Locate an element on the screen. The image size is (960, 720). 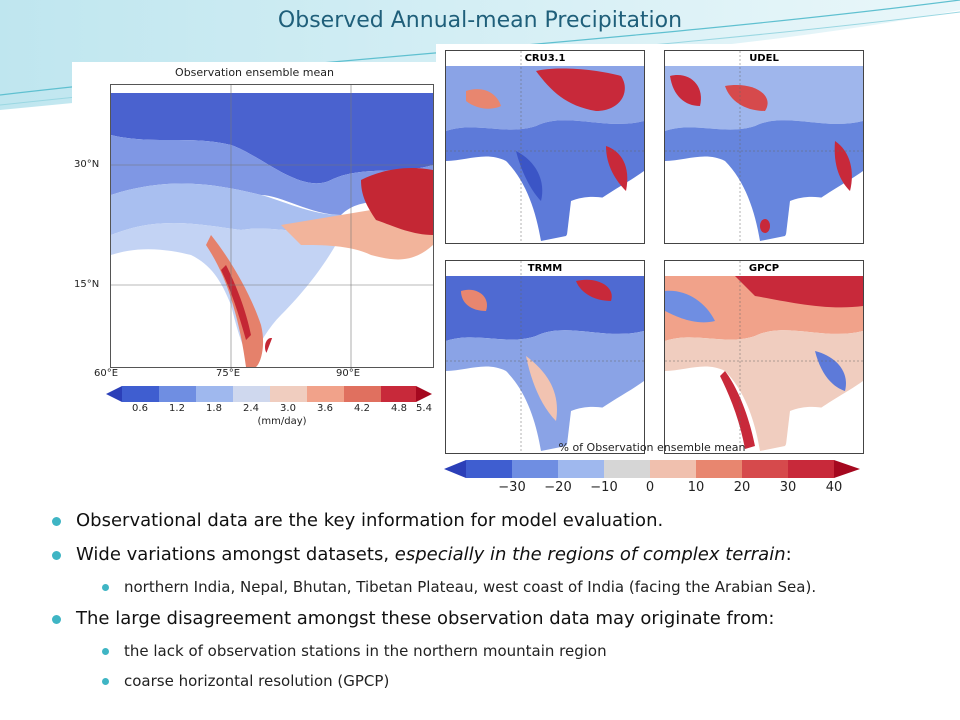
map-title-cru31: CRU3.1 is located at coordinates (545, 58).